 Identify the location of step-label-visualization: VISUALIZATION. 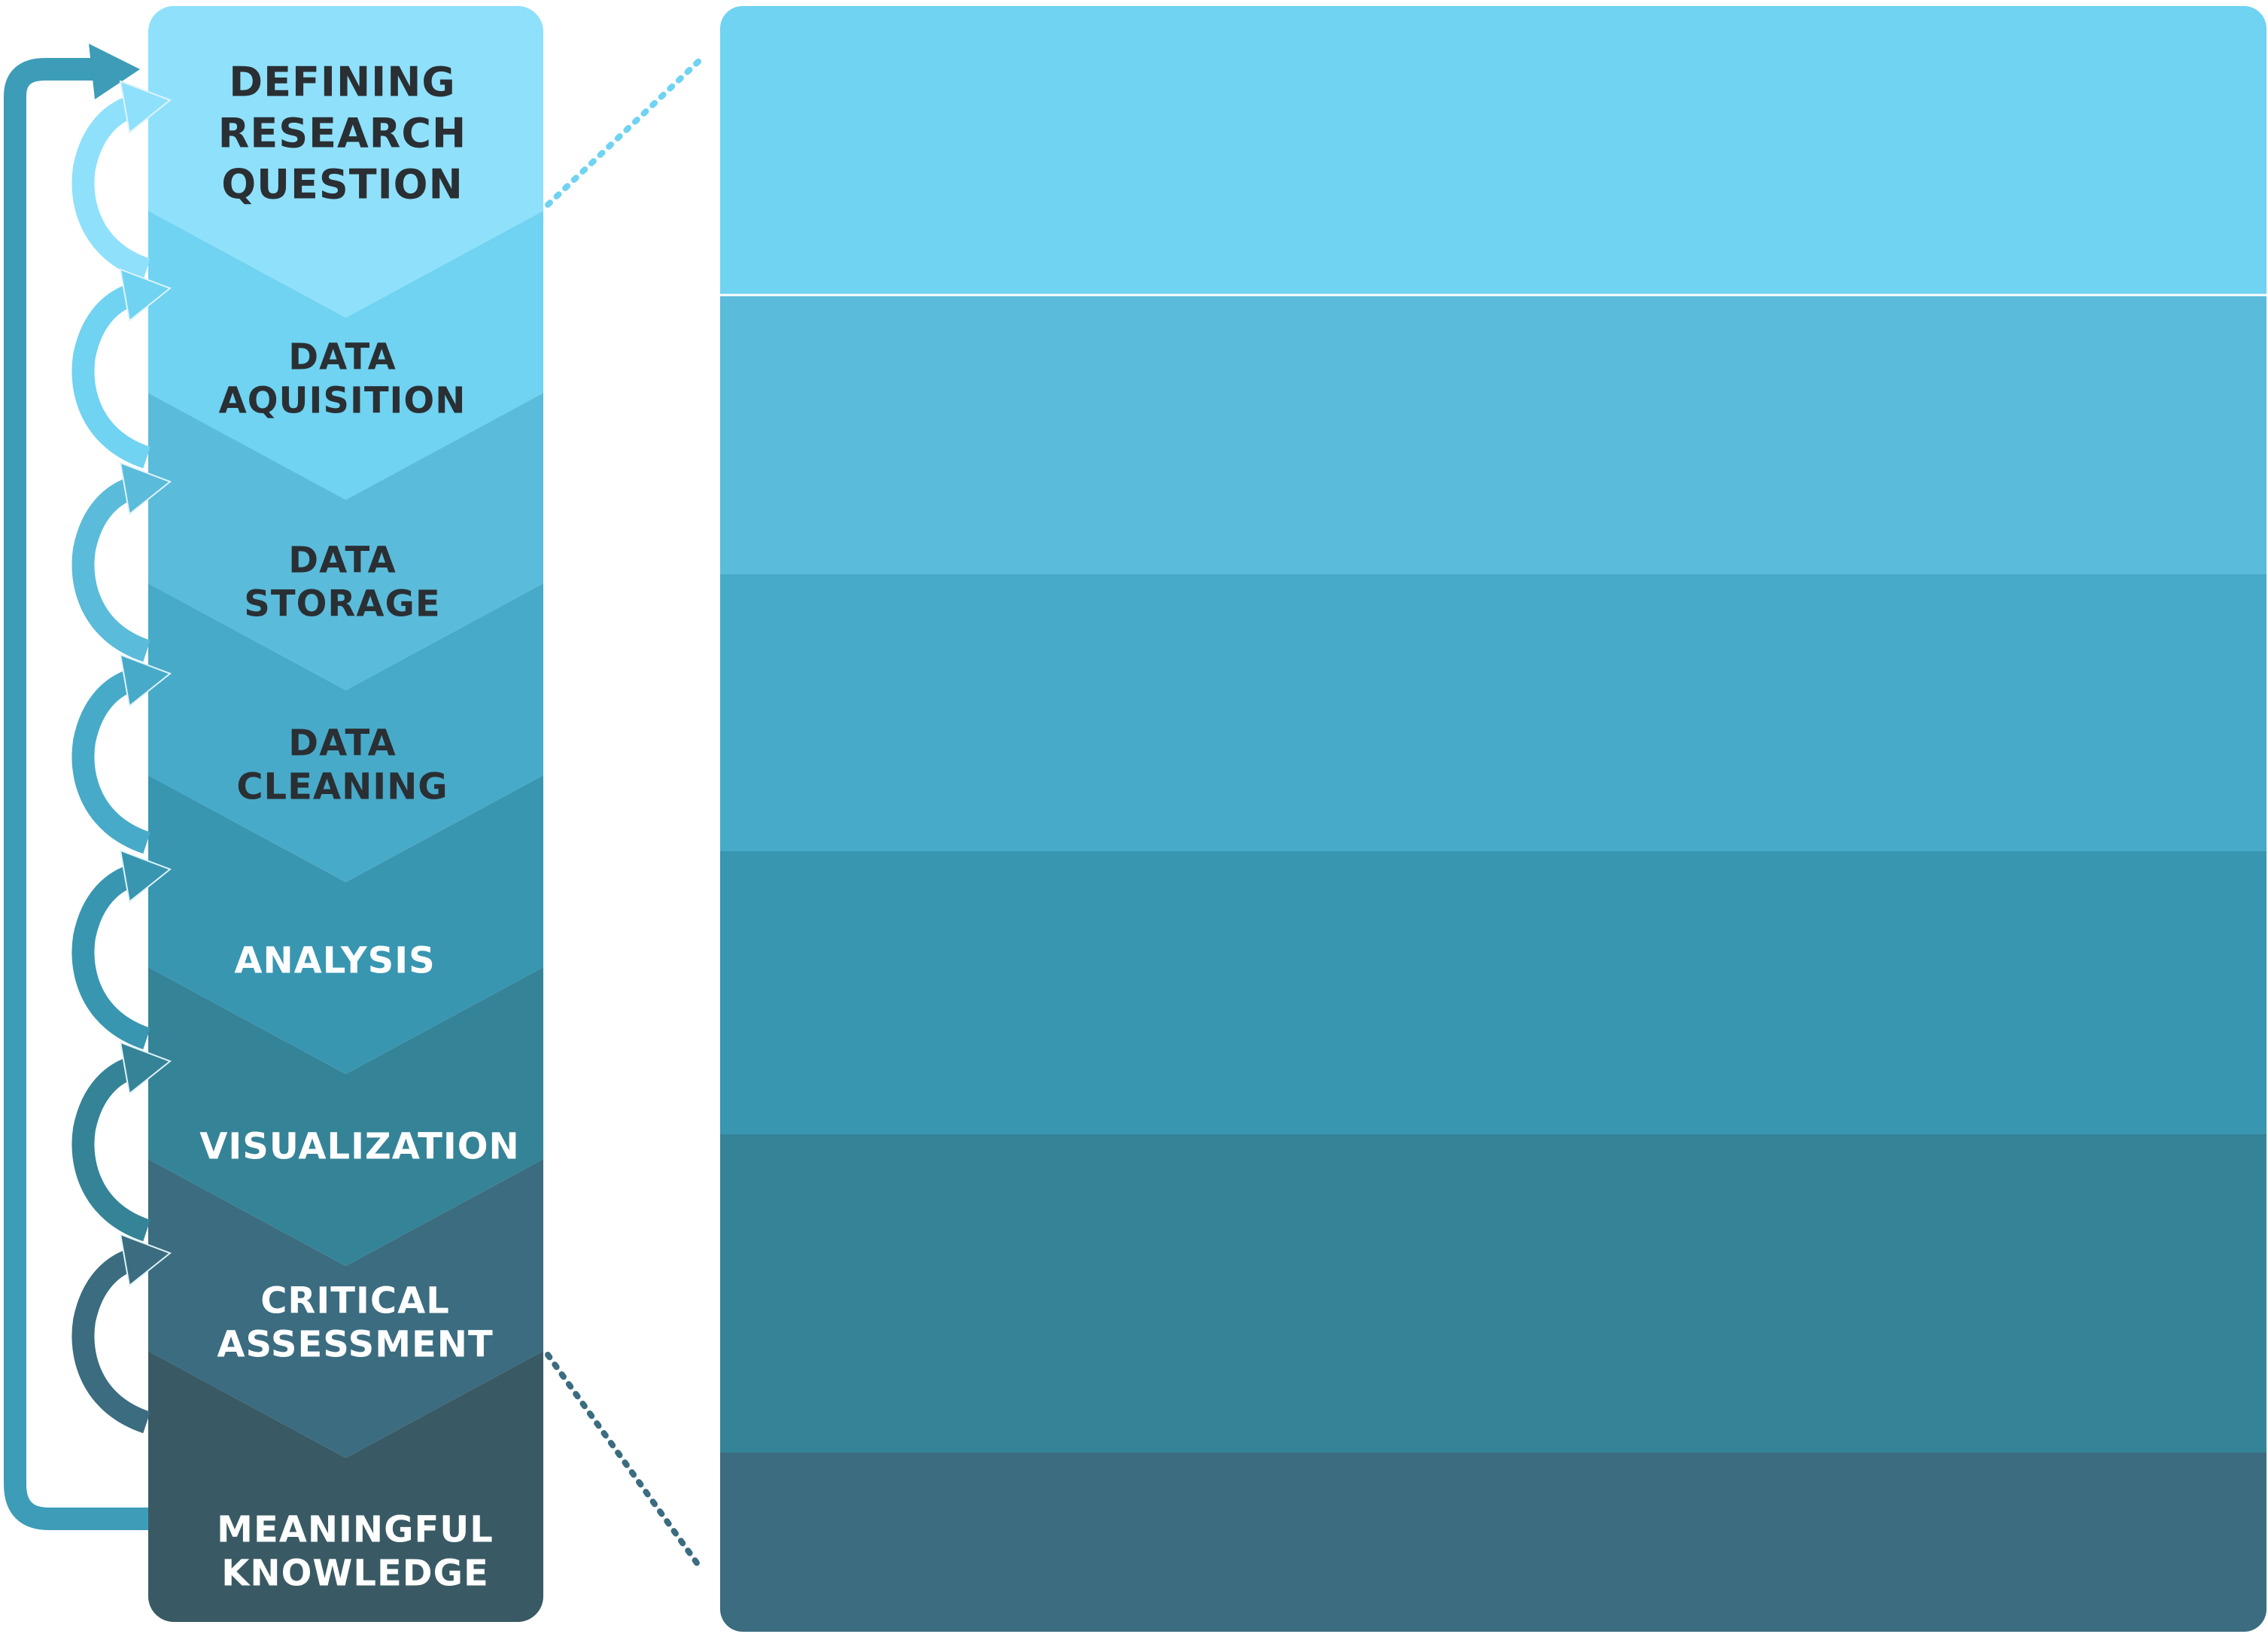
(359, 1146).